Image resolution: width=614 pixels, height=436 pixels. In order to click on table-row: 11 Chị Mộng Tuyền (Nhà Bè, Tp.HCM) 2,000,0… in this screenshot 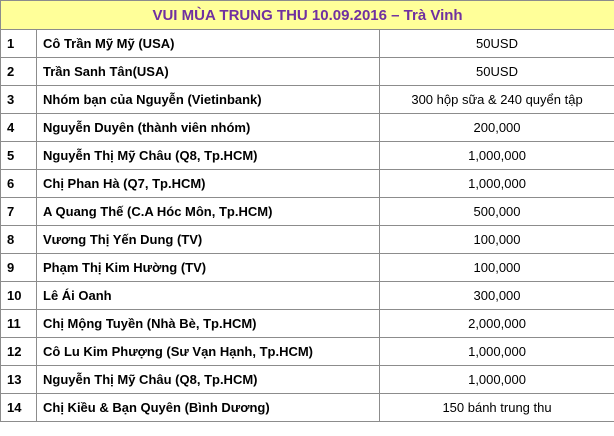, I will do `click(307, 323)`.